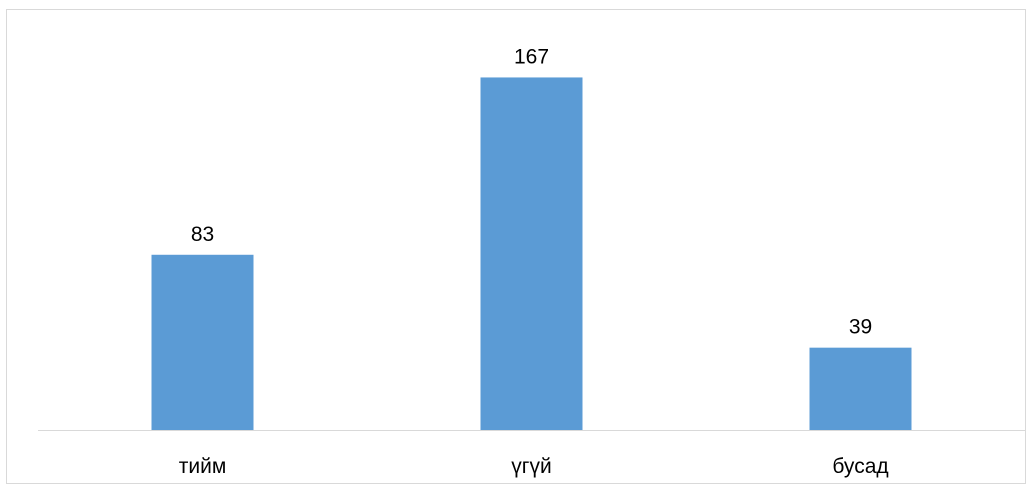 The width and height of the screenshot is (1034, 498). What do you see at coordinates (860, 327) in the screenshot?
I see `data-label-2: 39` at bounding box center [860, 327].